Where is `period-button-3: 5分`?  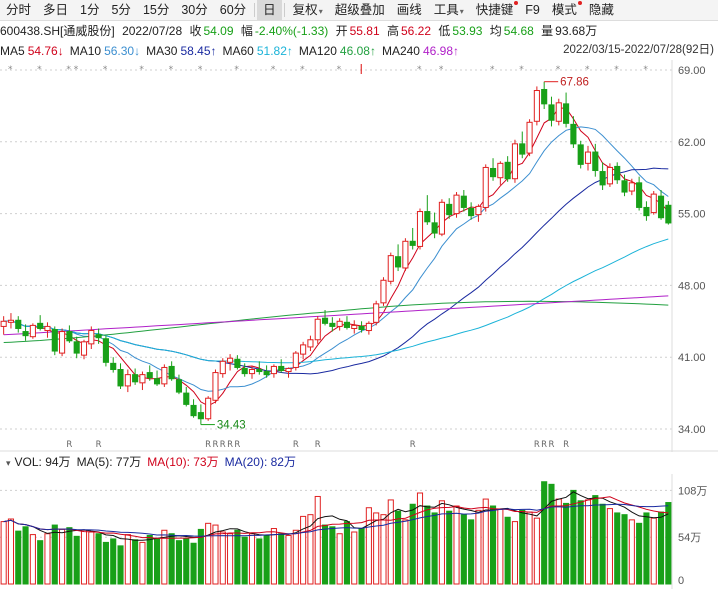 period-button-3: 5分 is located at coordinates (120, 10).